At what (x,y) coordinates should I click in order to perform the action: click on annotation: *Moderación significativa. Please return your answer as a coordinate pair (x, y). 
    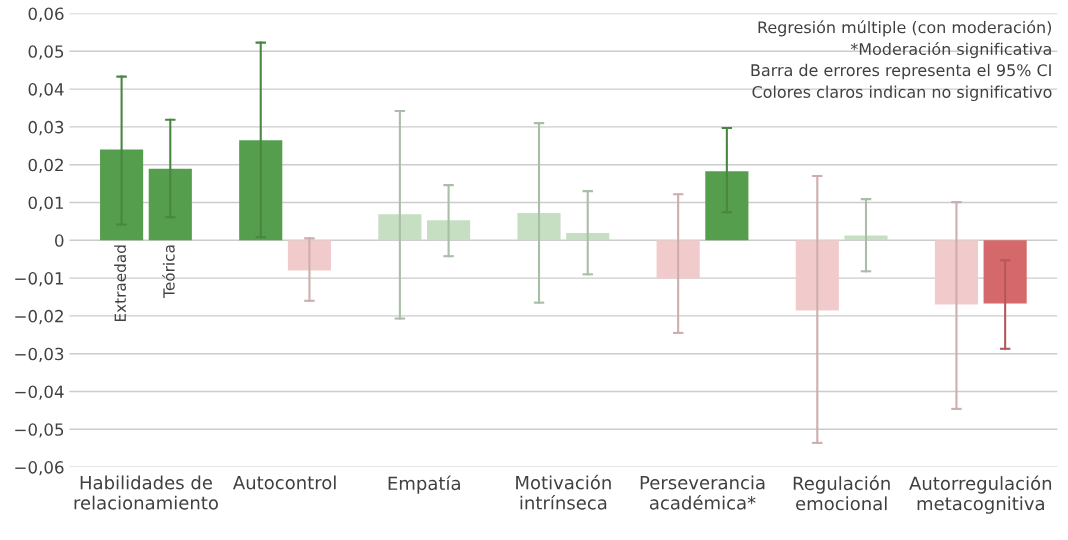
    Looking at the image, I should click on (950, 50).